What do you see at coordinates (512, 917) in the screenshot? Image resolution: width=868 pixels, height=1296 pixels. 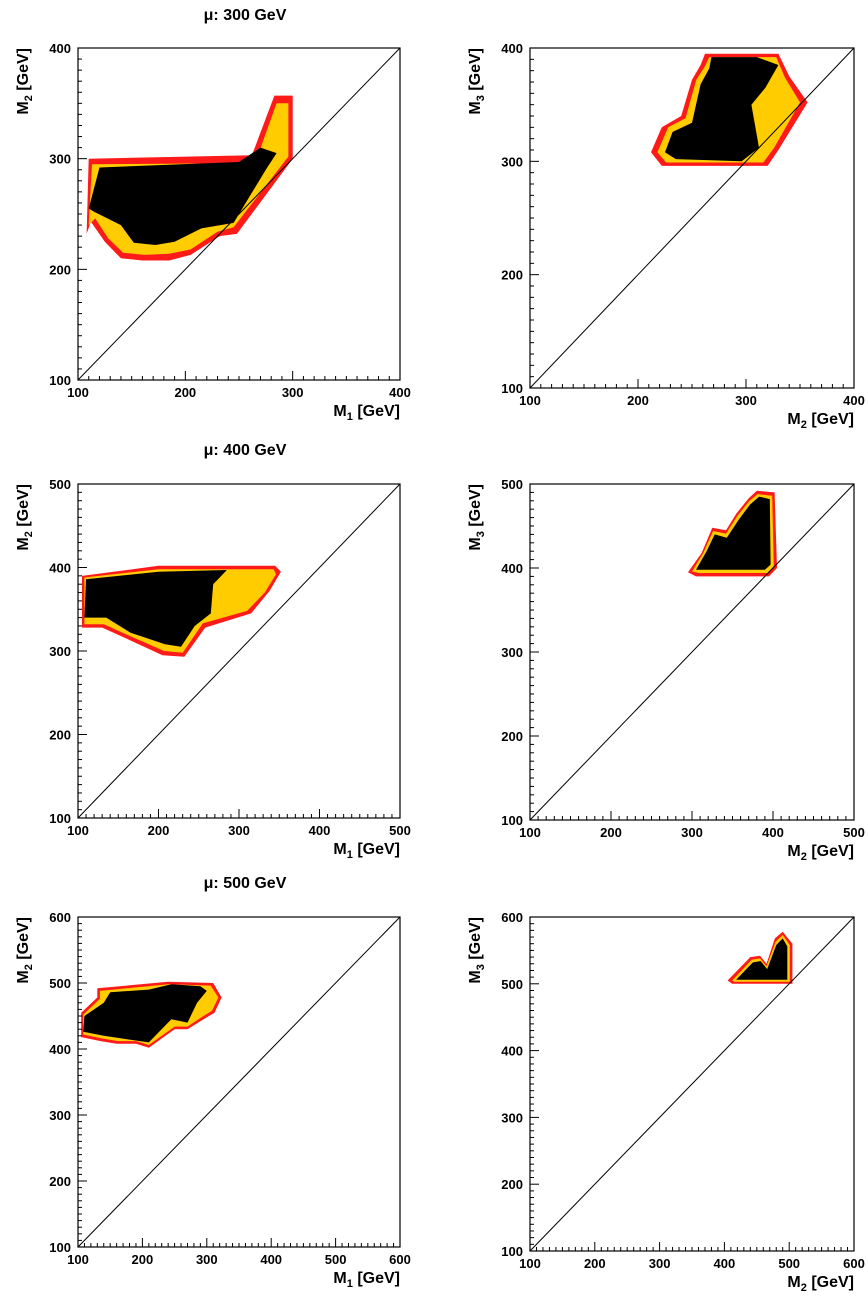 I see `y-tick-label: 600` at bounding box center [512, 917].